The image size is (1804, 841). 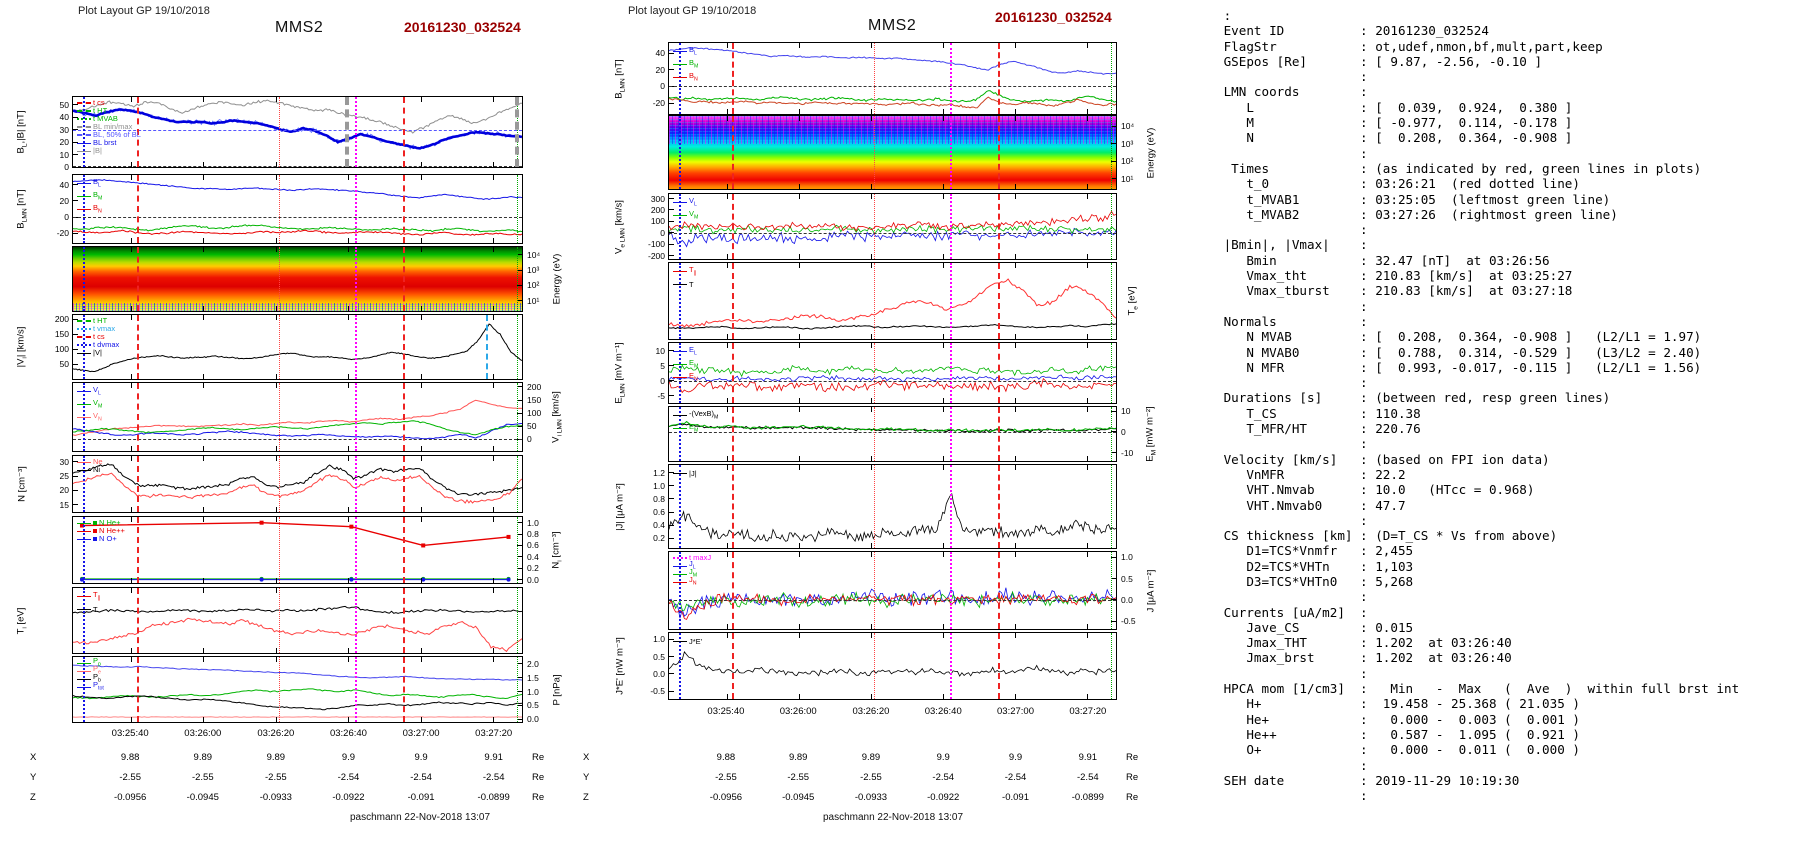 What do you see at coordinates (22, 209) in the screenshot?
I see `axis-label-L2: BLMN [nT]` at bounding box center [22, 209].